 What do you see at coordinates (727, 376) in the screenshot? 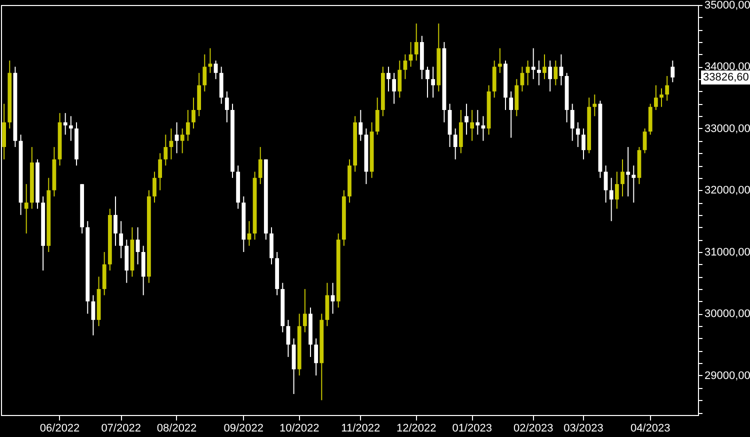
I see `y-tick-label: 29000,00` at bounding box center [727, 376].